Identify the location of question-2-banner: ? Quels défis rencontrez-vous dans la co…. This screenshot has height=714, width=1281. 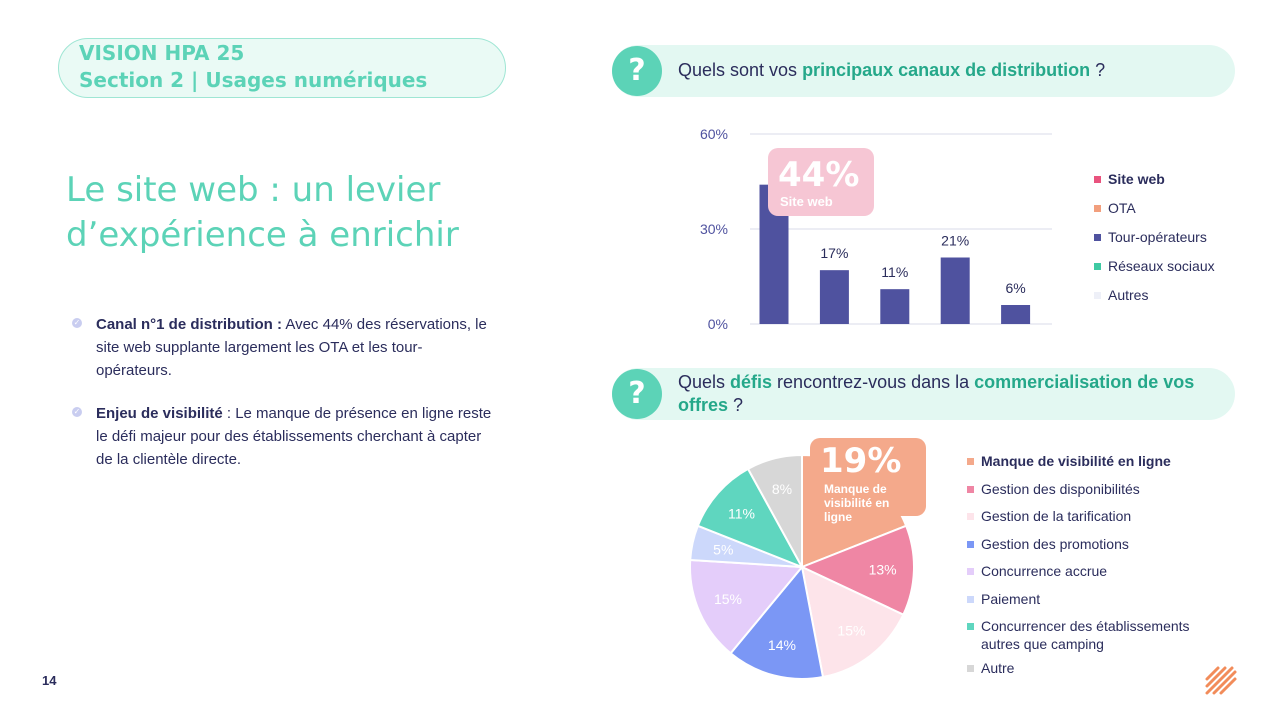
(923, 394).